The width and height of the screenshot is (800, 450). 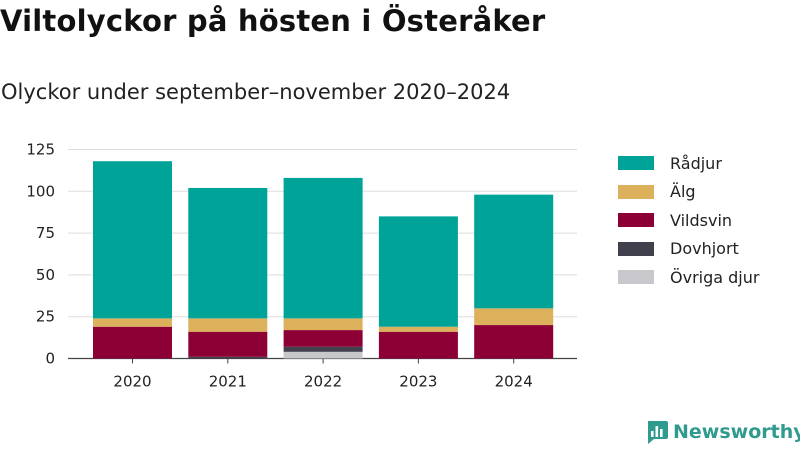 What do you see at coordinates (228, 325) in the screenshot?
I see `bar-segment-älg-2021` at bounding box center [228, 325].